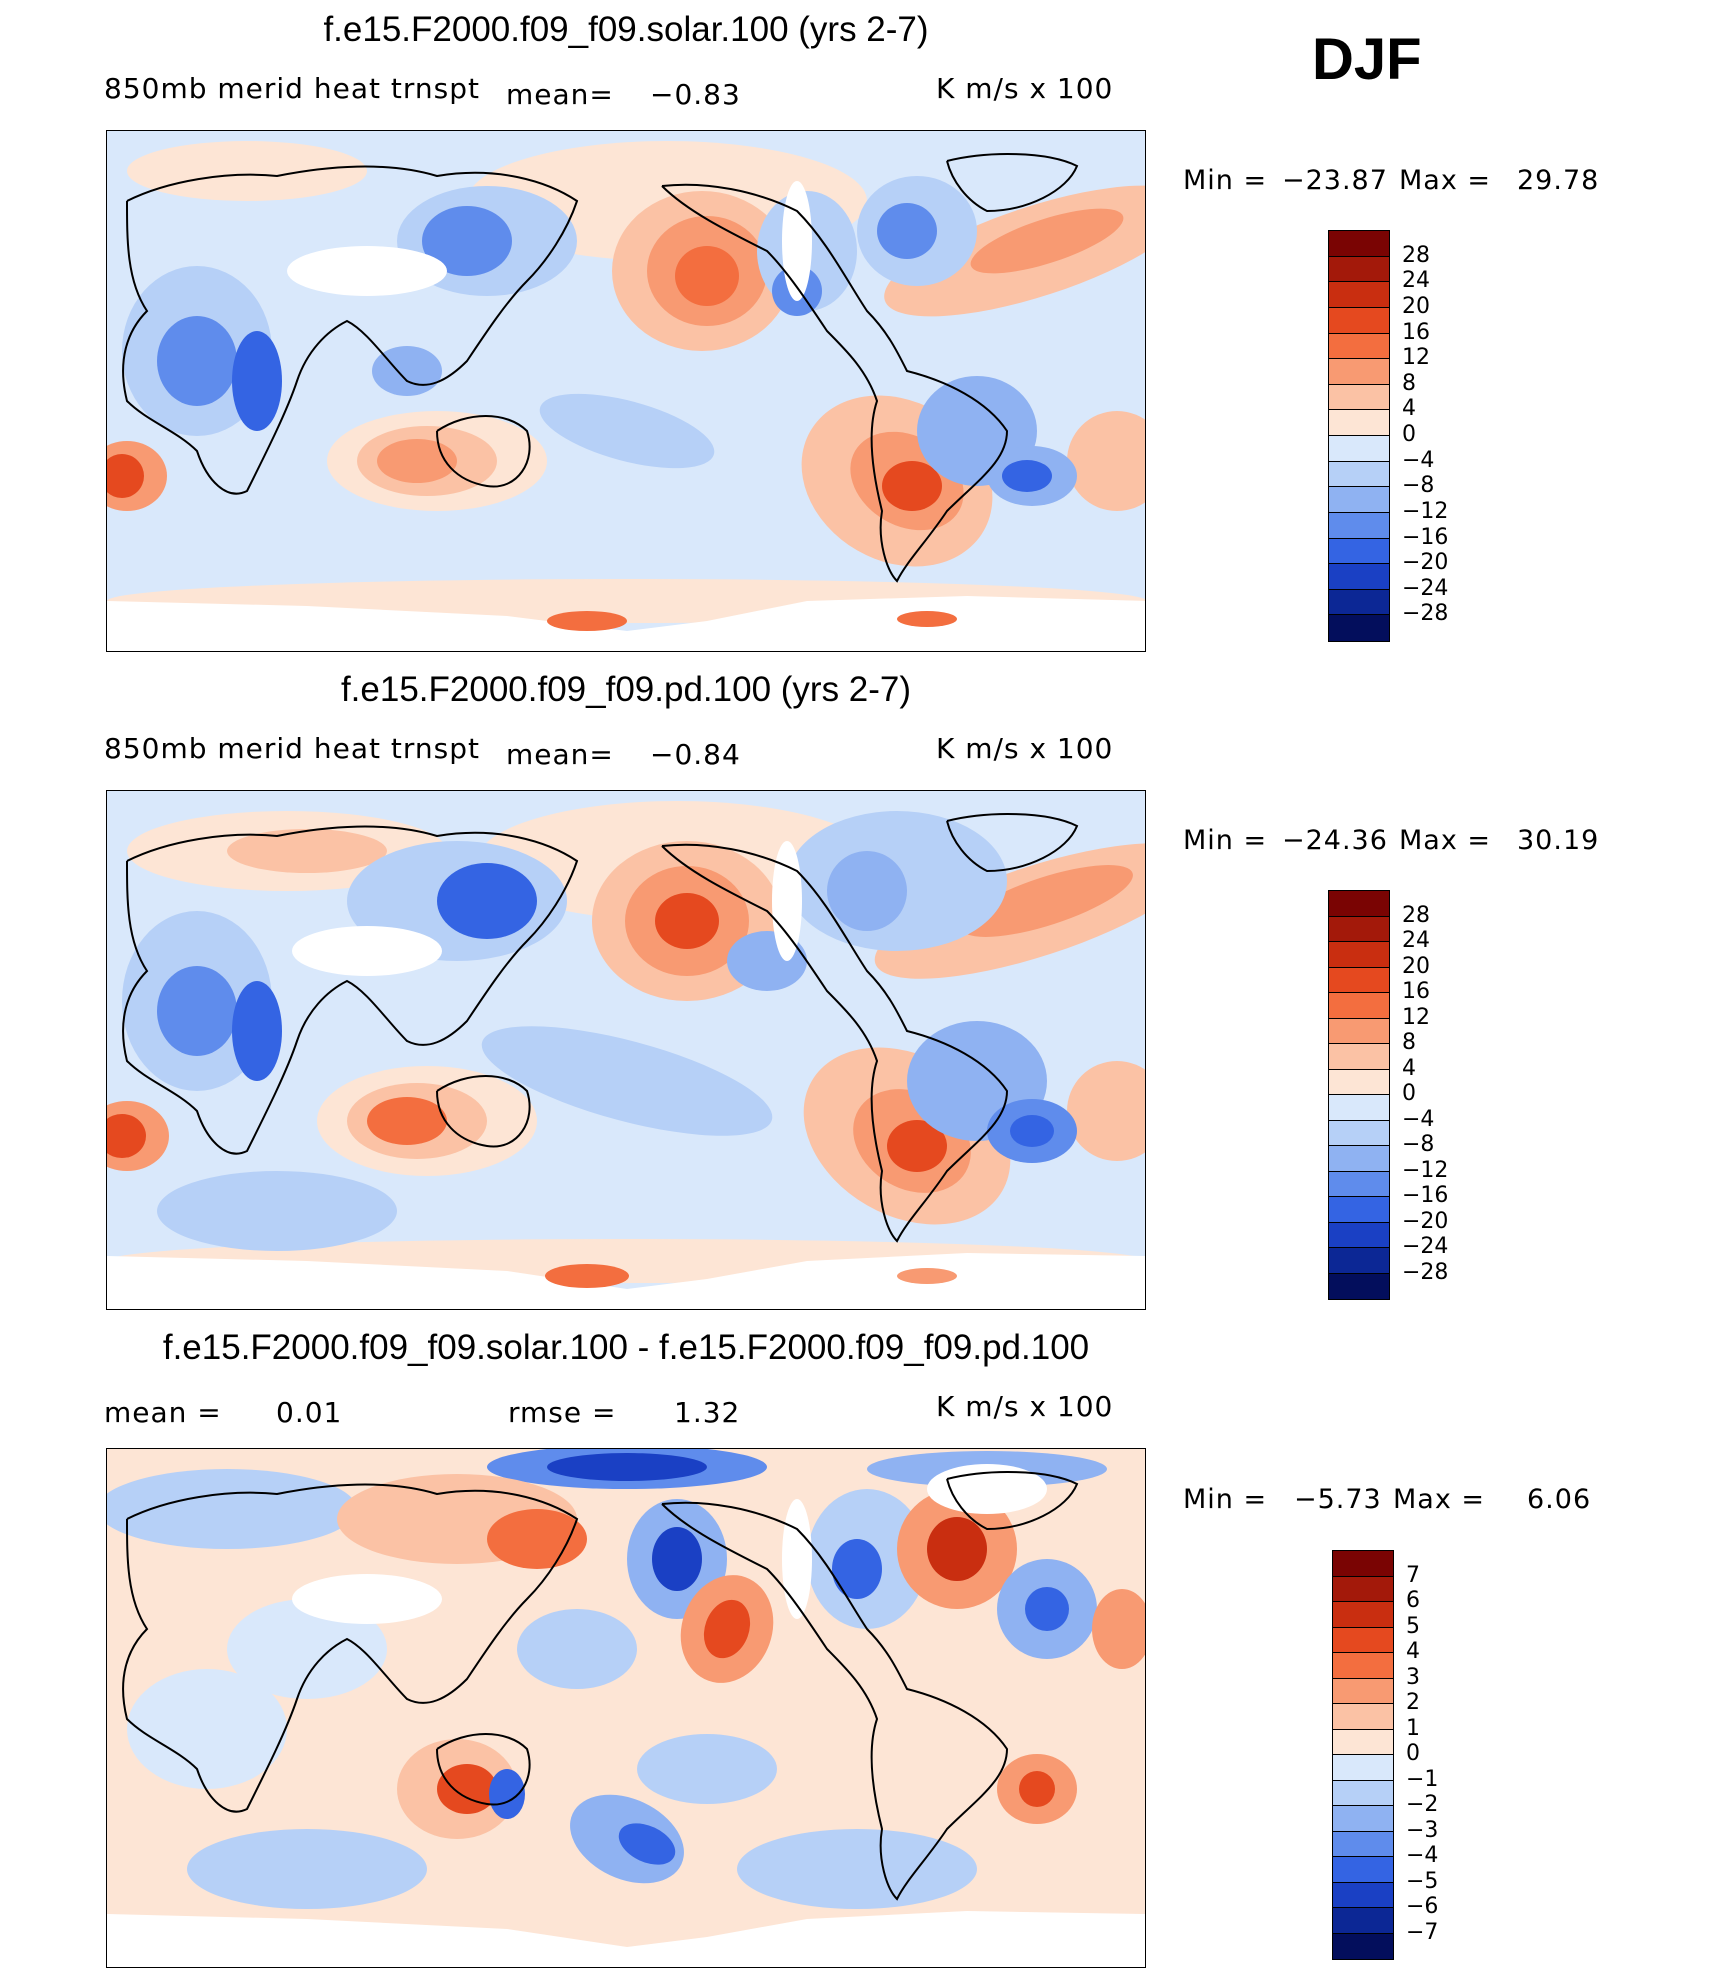  What do you see at coordinates (1439, 1499) in the screenshot?
I see `panel-3-max-label: Max =` at bounding box center [1439, 1499].